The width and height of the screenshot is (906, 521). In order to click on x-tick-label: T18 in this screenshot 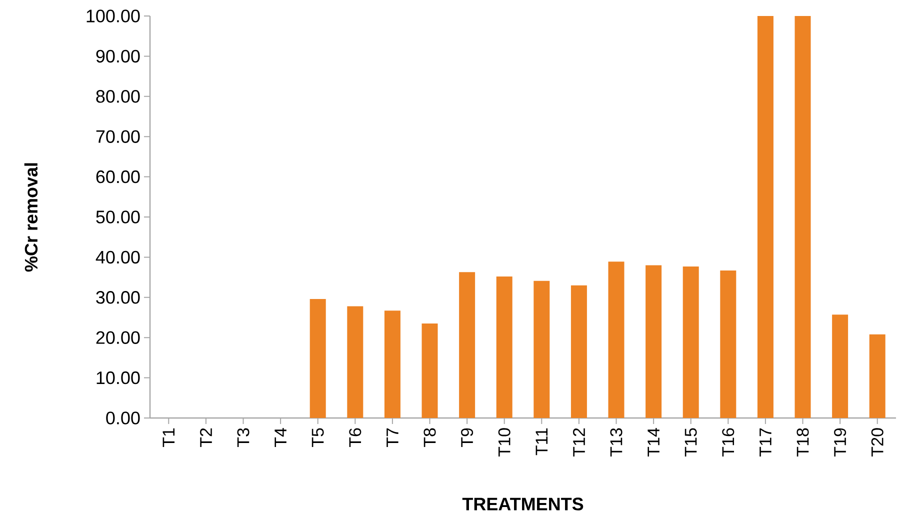, I will do `click(802, 442)`.